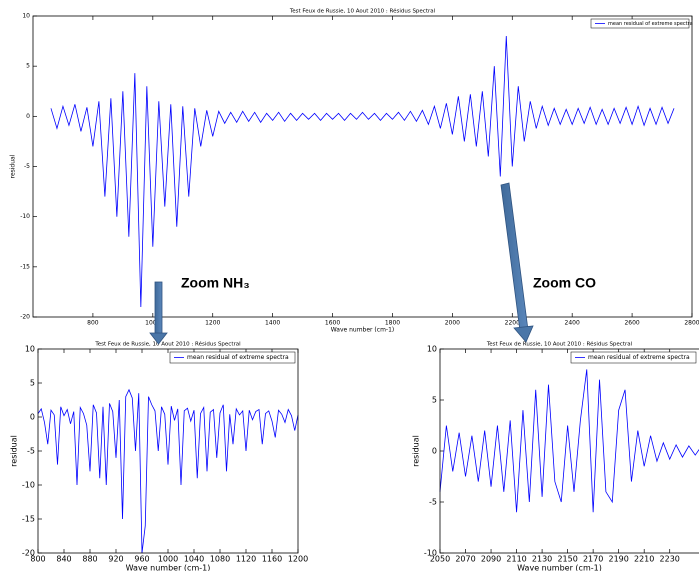 This screenshot has width=699, height=571. Describe the element at coordinates (194, 559) in the screenshot. I see `x-tick-label: 1040` at that location.